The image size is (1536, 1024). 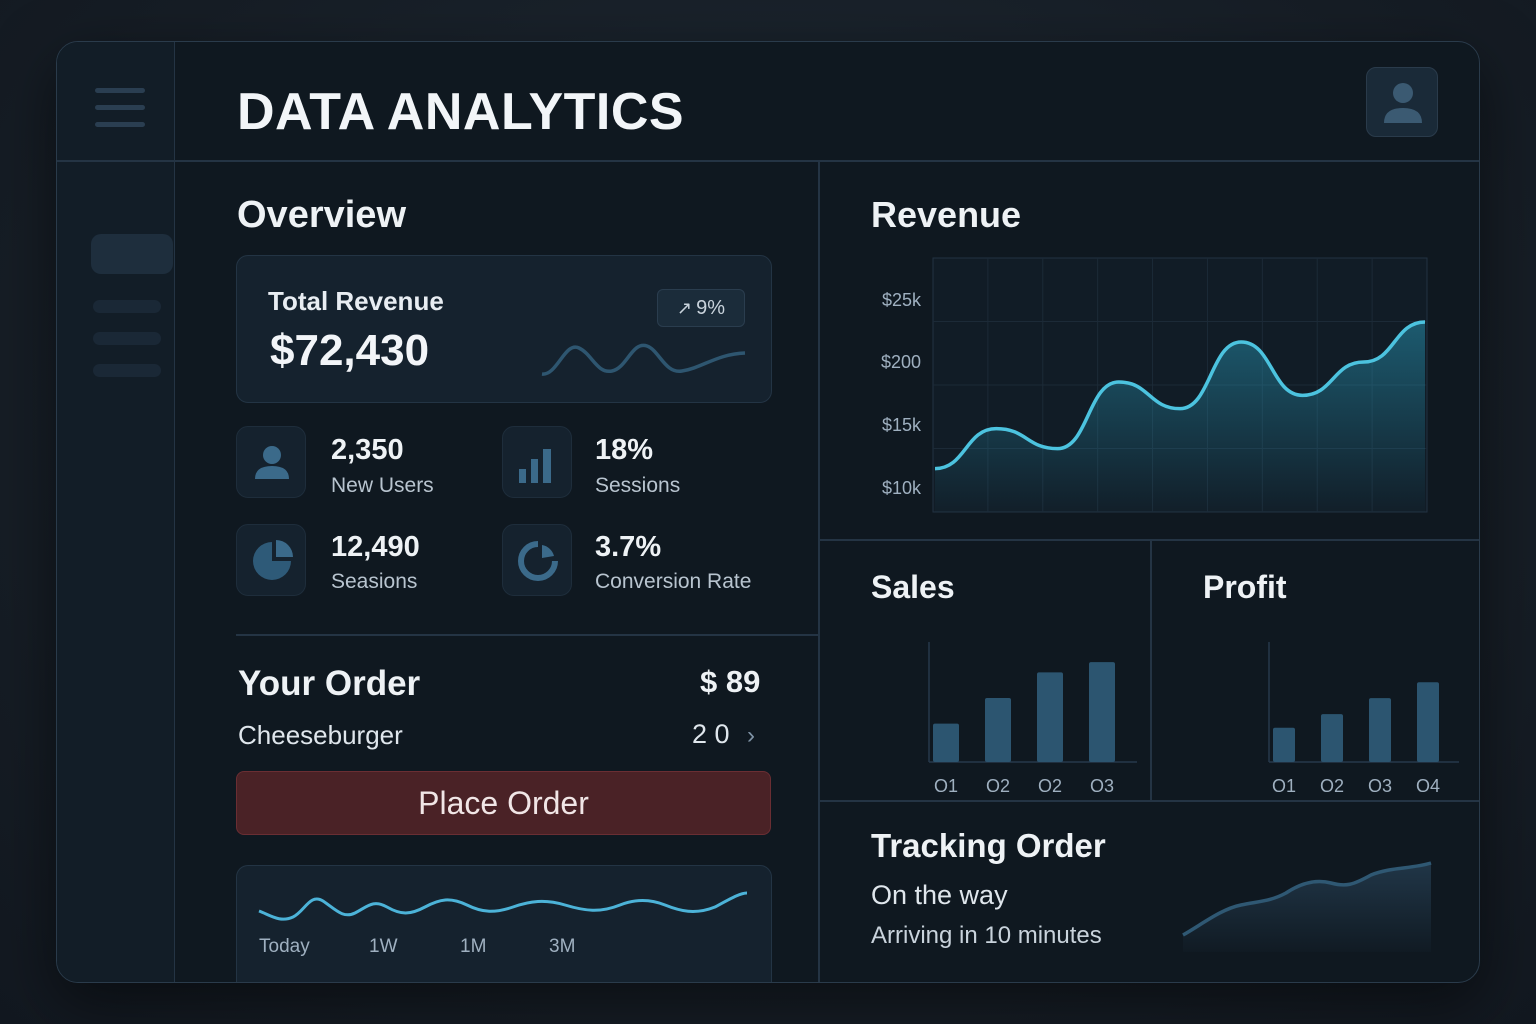 I want to click on order-price: $ 89, so click(x=730, y=681).